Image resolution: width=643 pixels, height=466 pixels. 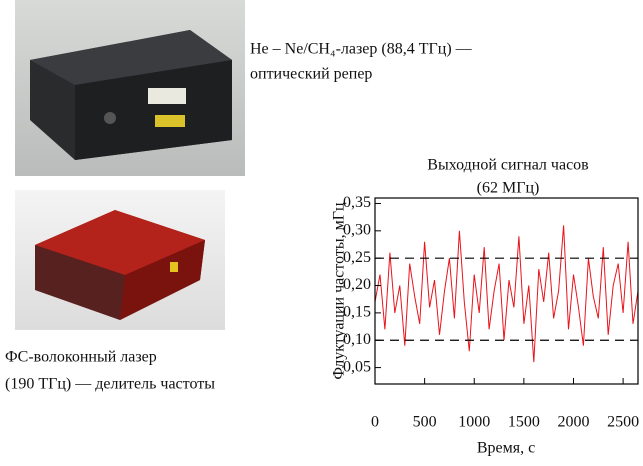 I want to click on chart-title: Выходной сигнал часов, so click(x=508, y=165).